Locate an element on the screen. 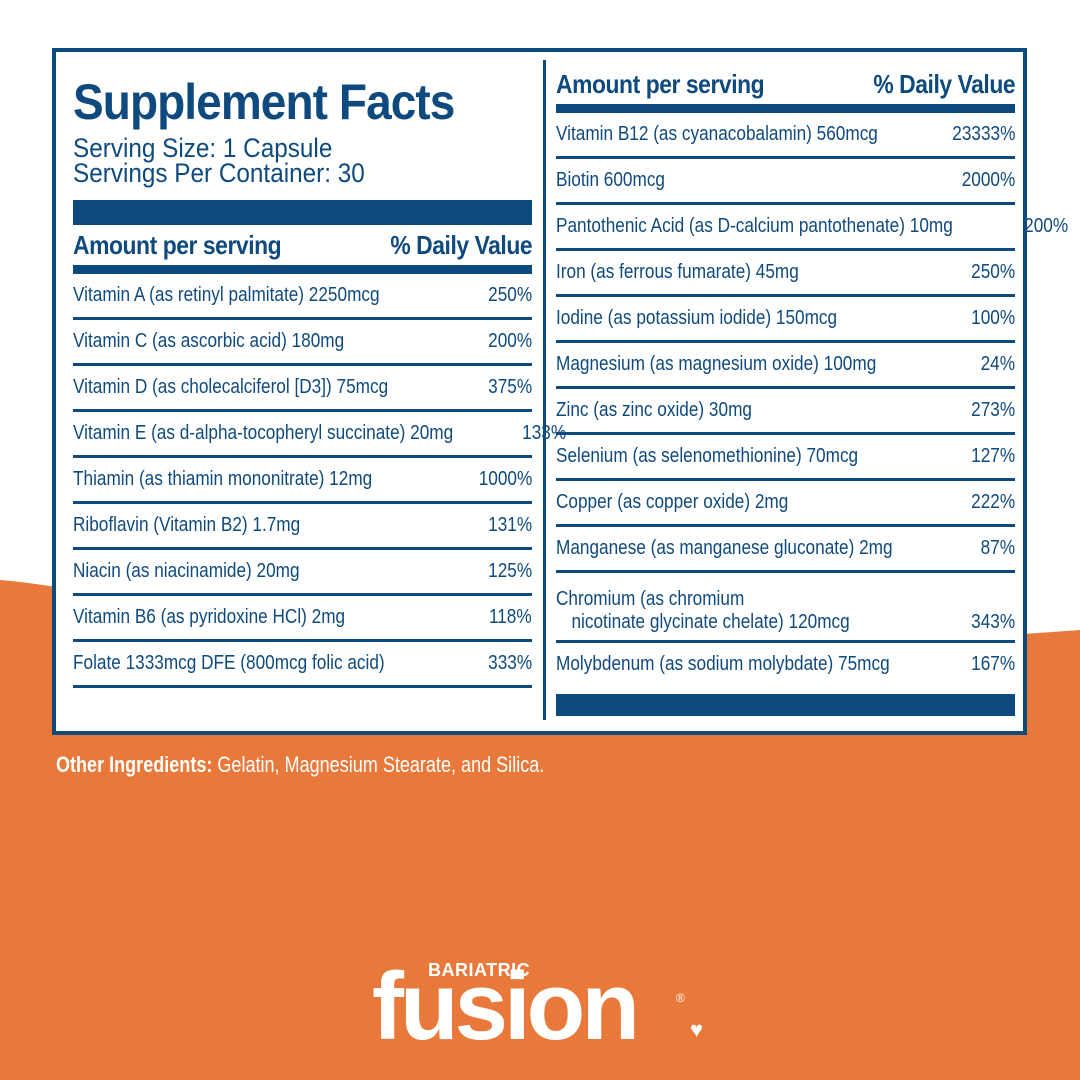  nutrient-dv: 87% is located at coordinates (997, 548).